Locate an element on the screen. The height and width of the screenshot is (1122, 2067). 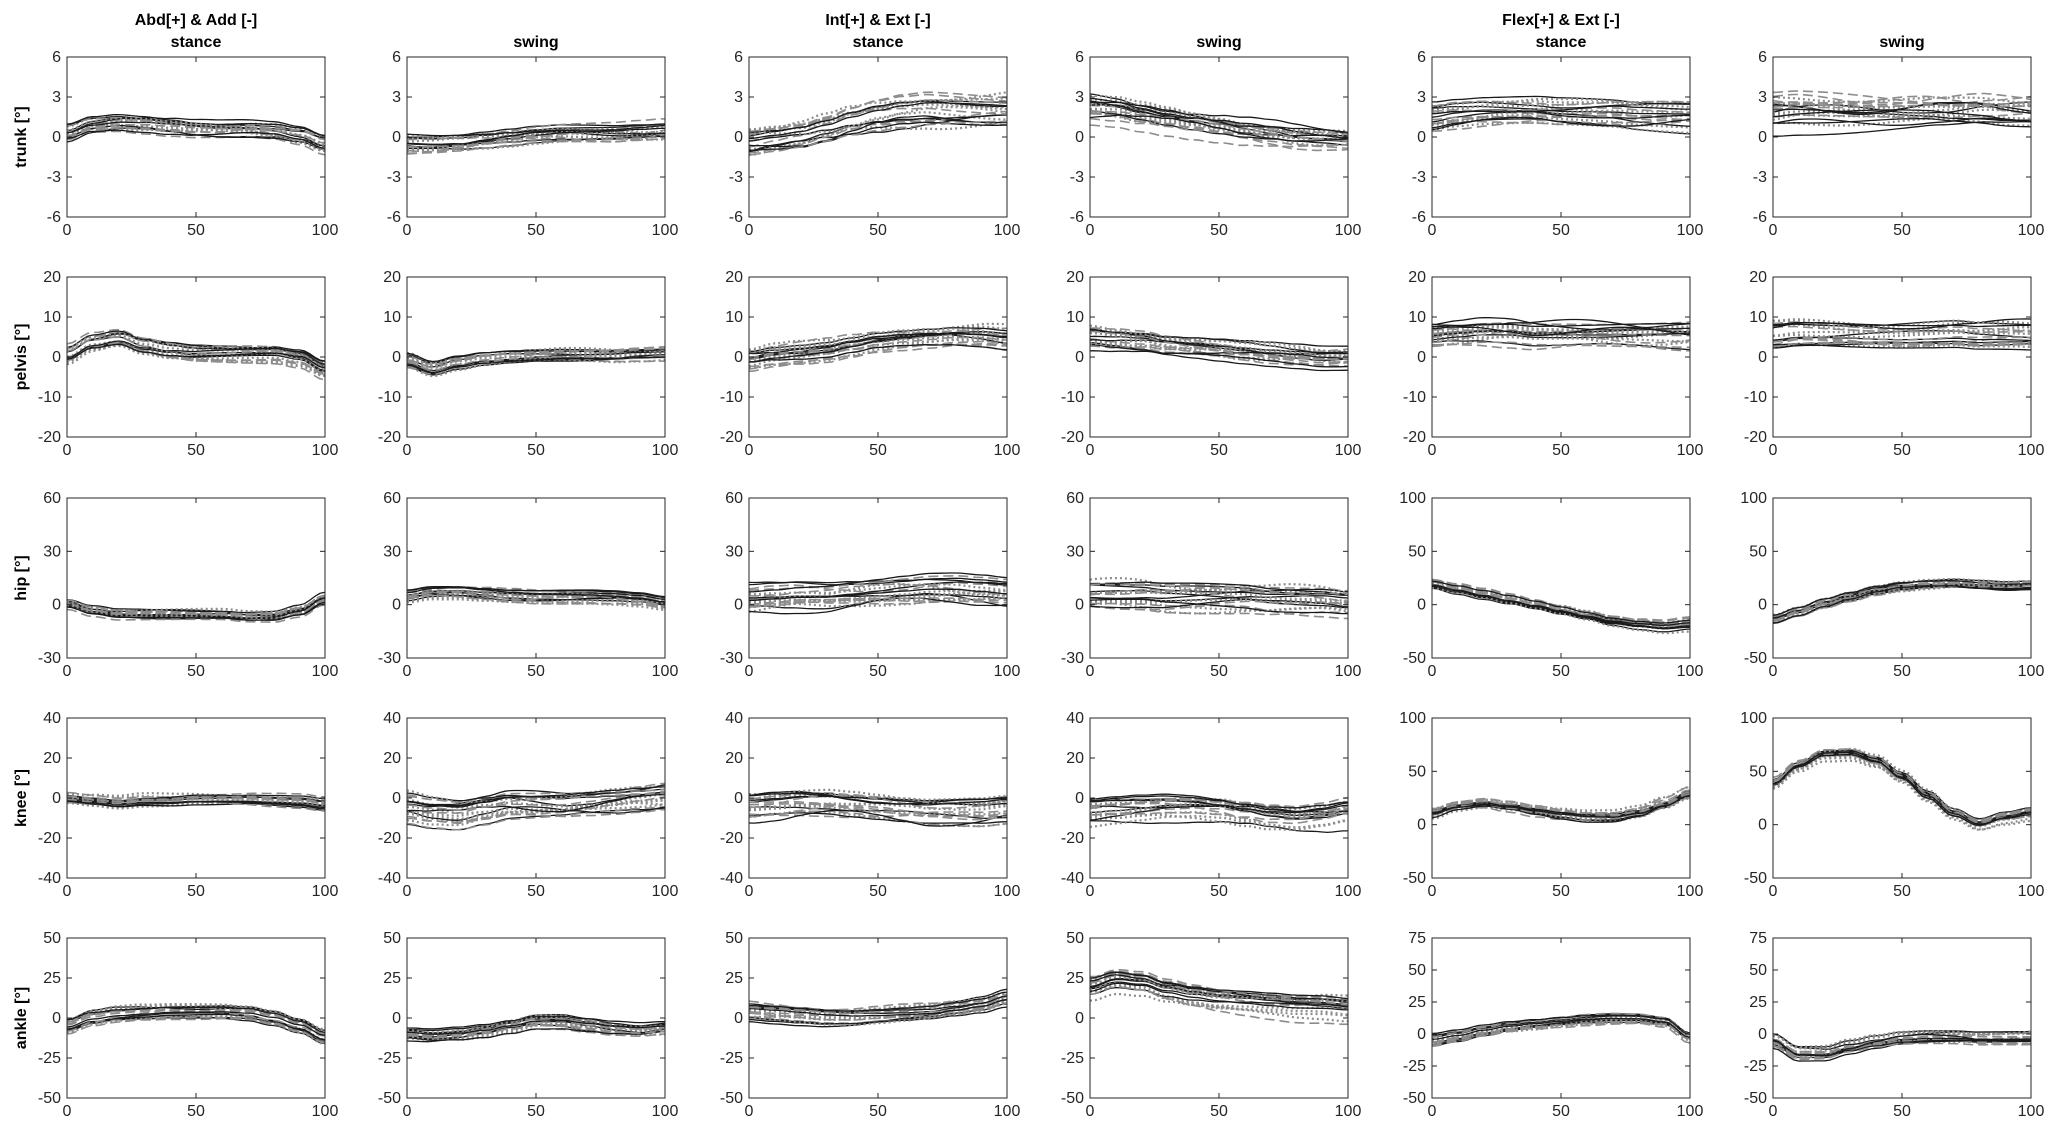
y-tick-label: 10 is located at coordinates (1758, 317).